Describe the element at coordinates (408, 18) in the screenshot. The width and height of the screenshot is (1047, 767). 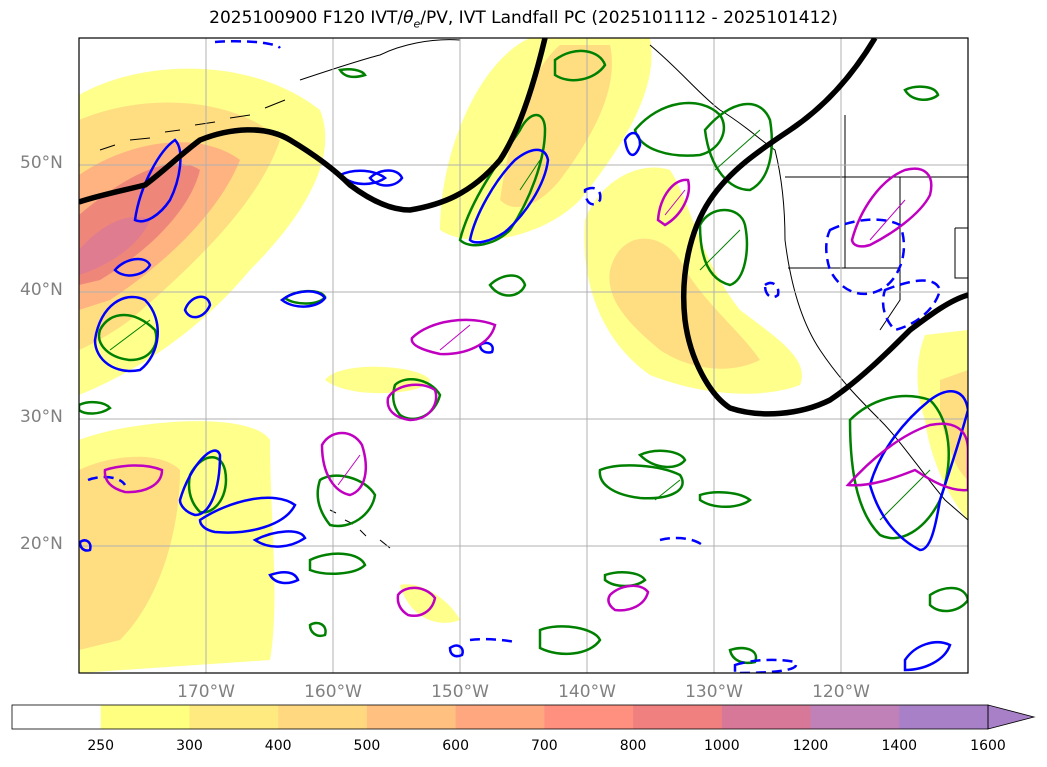
I see `title-symbol: θ` at that location.